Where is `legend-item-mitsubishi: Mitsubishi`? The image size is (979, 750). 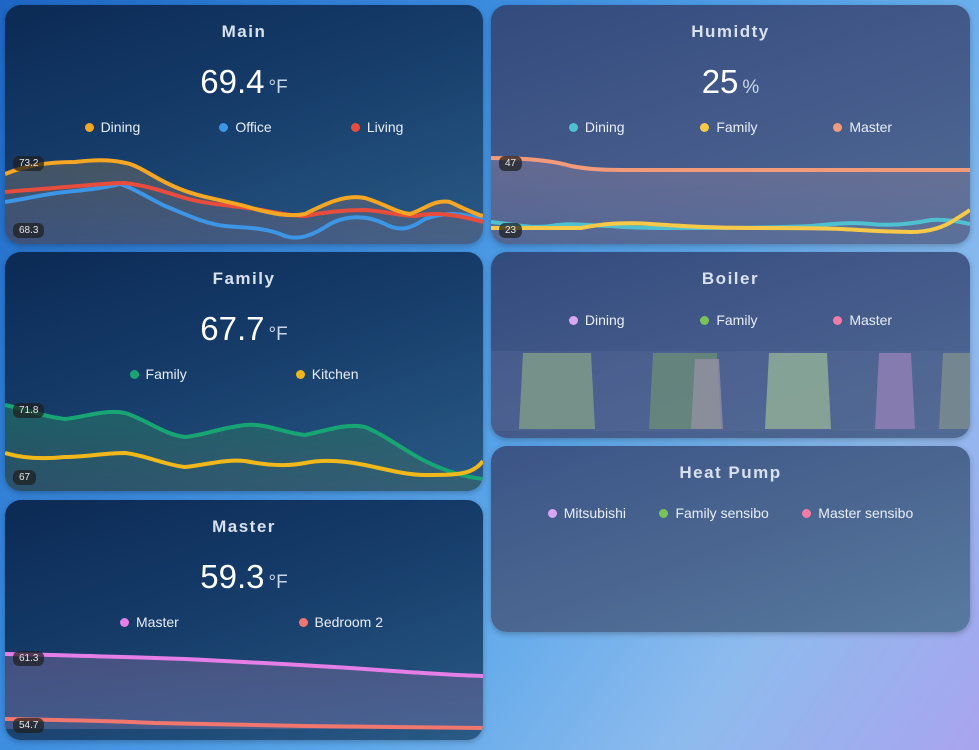 legend-item-mitsubishi: Mitsubishi is located at coordinates (586, 513).